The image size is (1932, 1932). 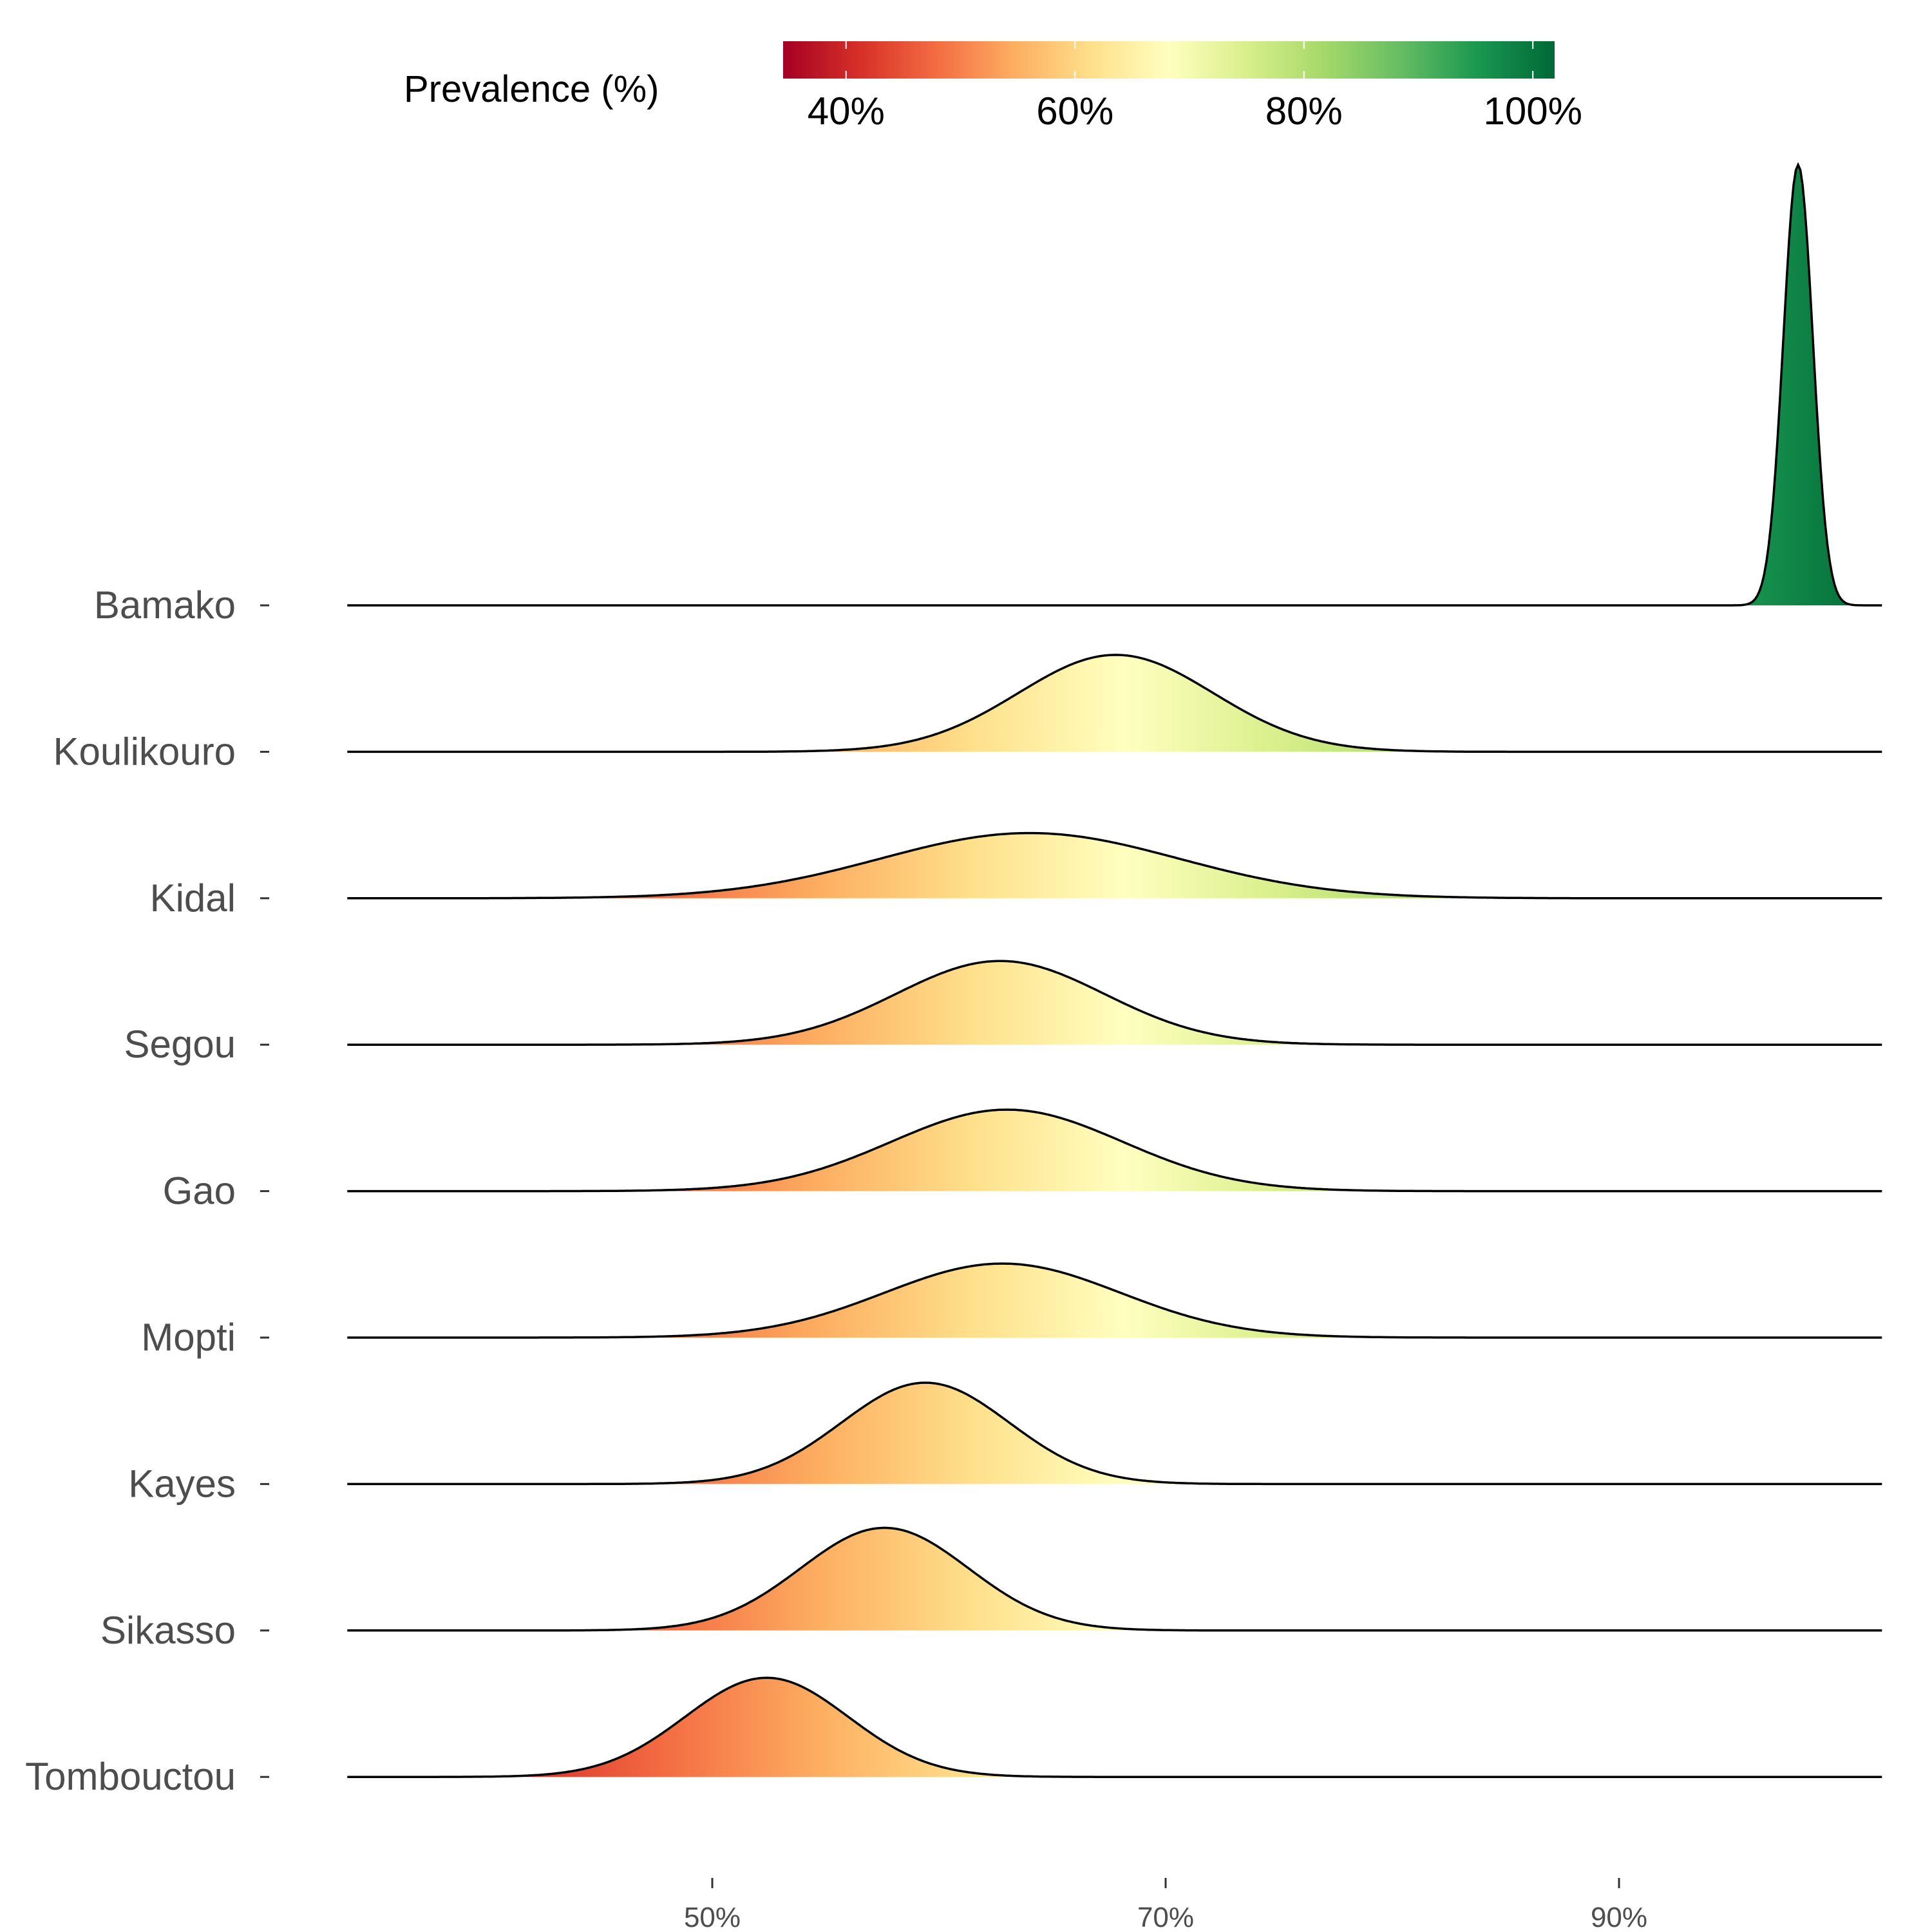 I want to click on x-tick-label: 50%, so click(x=713, y=1917).